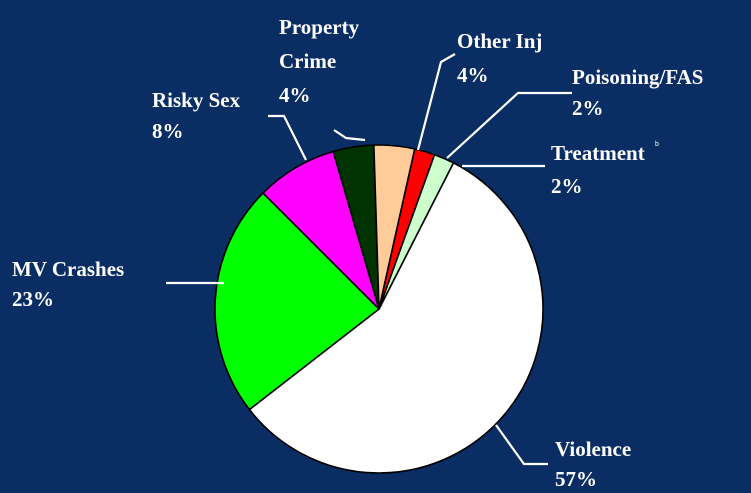  I want to click on pie-slice-mv-crashes, so click(297, 301).